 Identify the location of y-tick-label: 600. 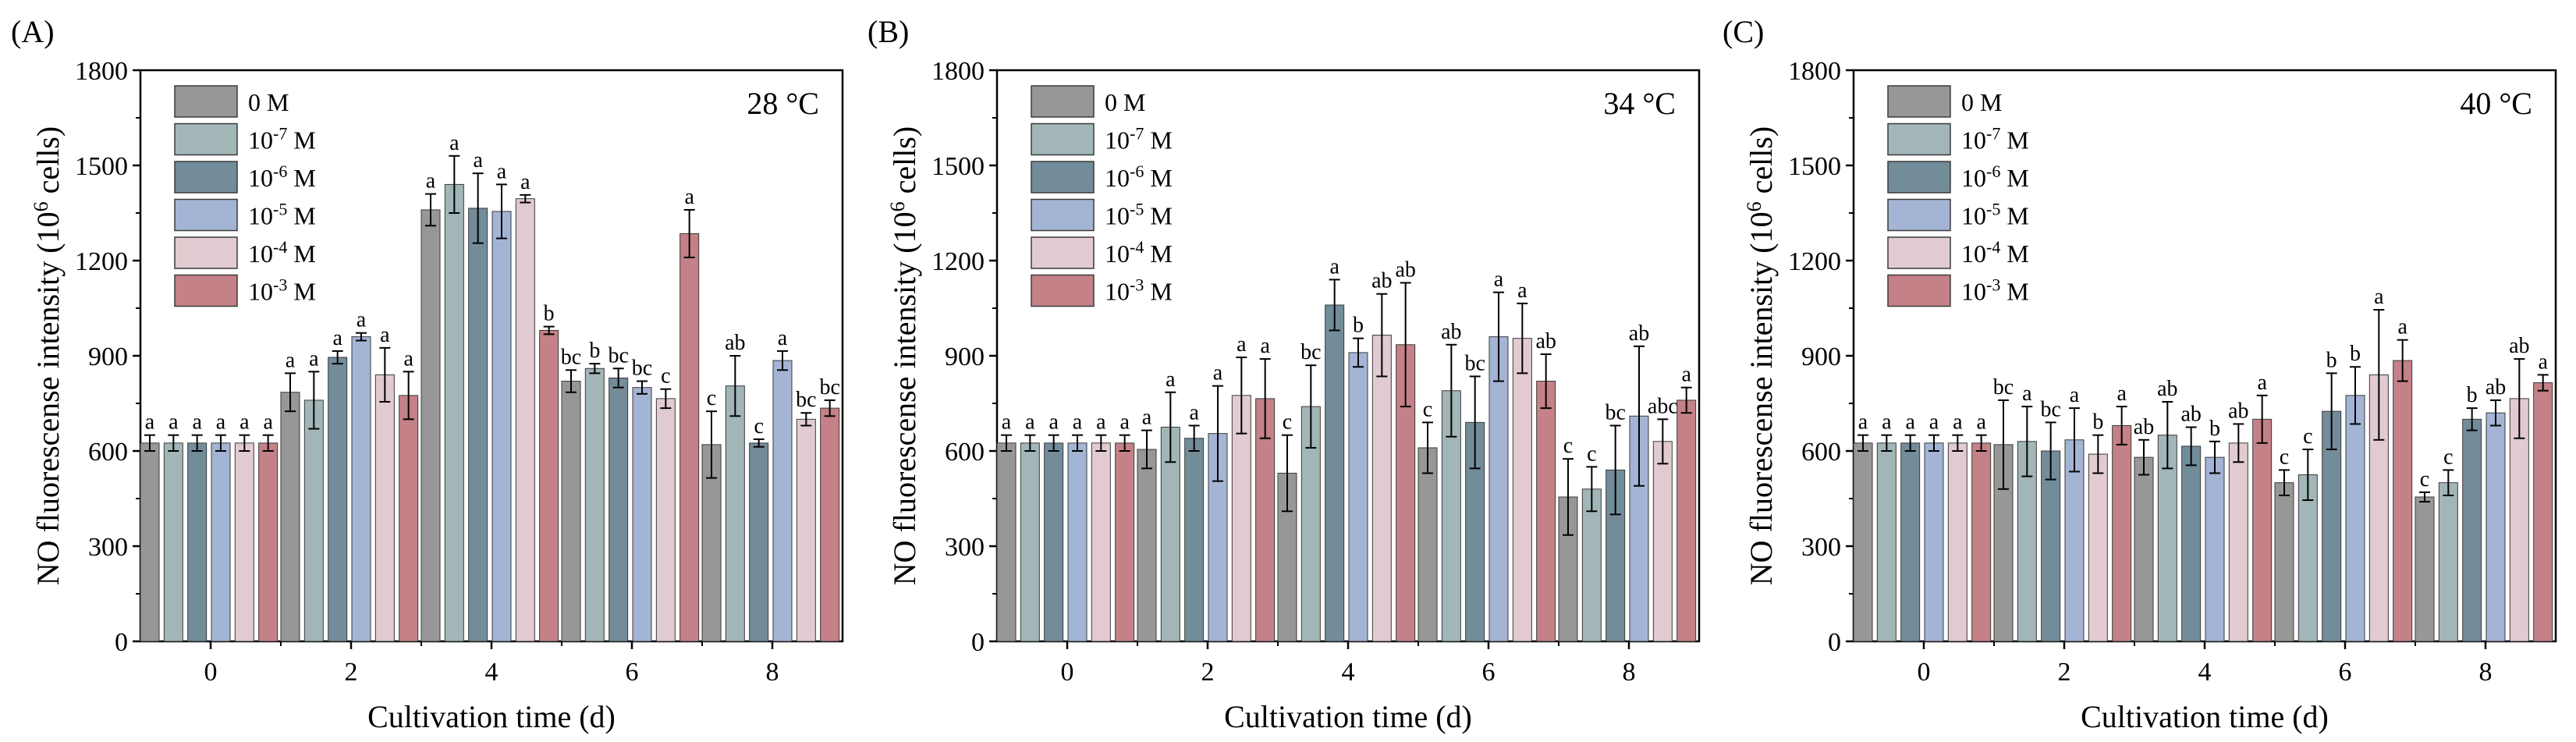
(965, 452).